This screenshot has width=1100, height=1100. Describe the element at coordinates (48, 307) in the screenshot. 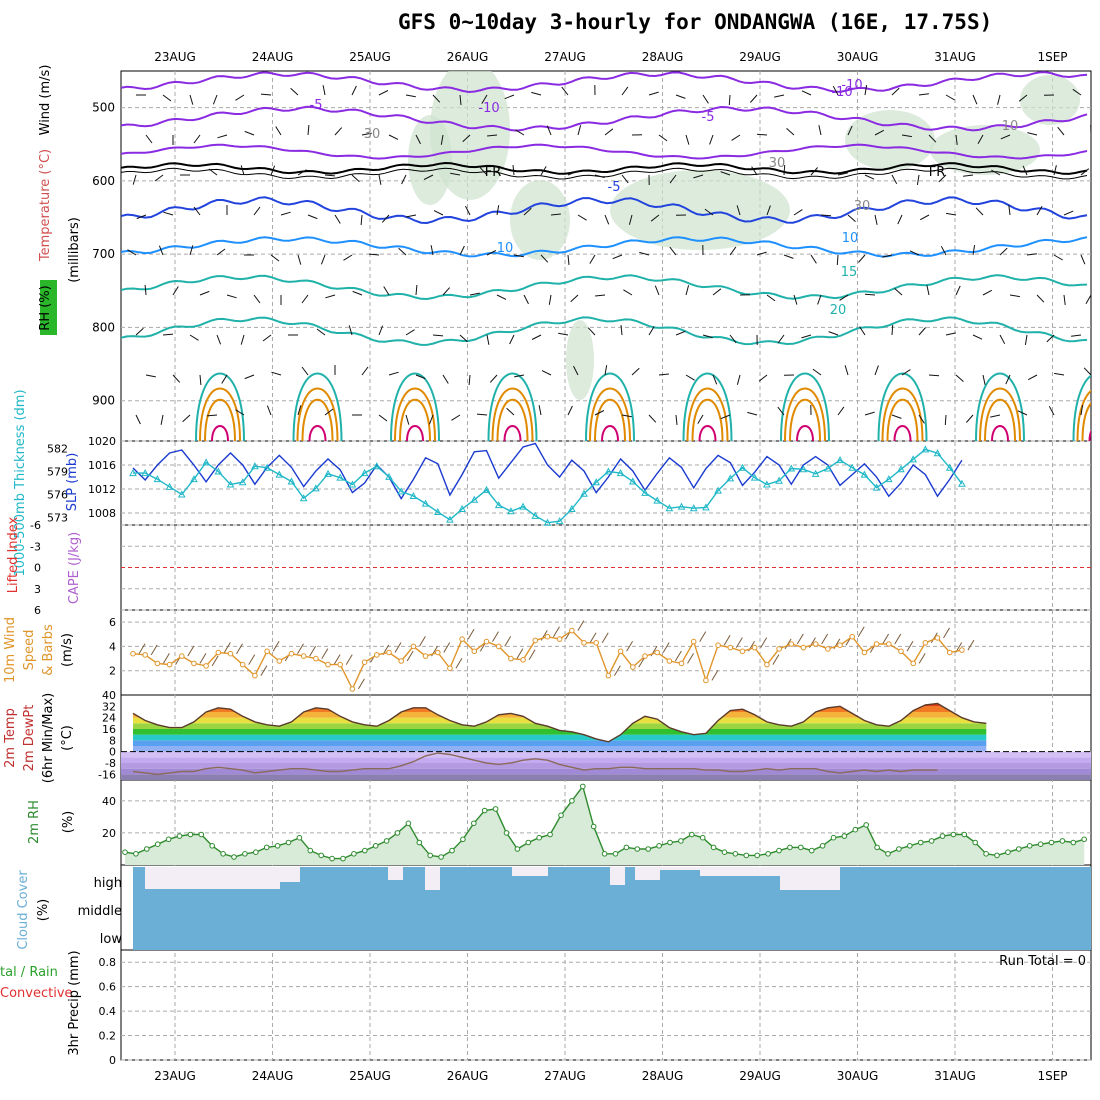

I see `rh-legend-swatch` at that location.